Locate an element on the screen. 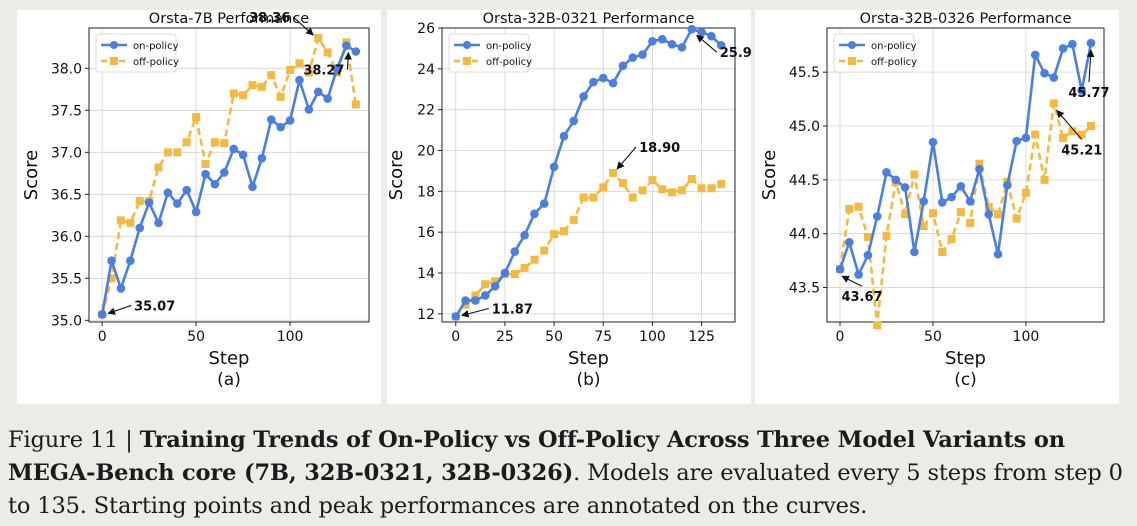  y-tick-label: 37.0 is located at coordinates (66, 153).